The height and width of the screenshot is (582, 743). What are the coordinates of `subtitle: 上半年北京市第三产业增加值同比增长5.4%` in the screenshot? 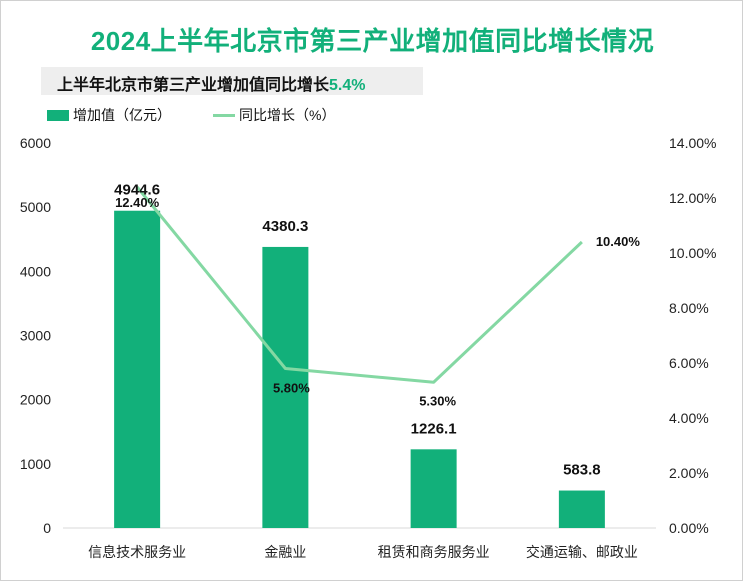 It's located at (211, 83).